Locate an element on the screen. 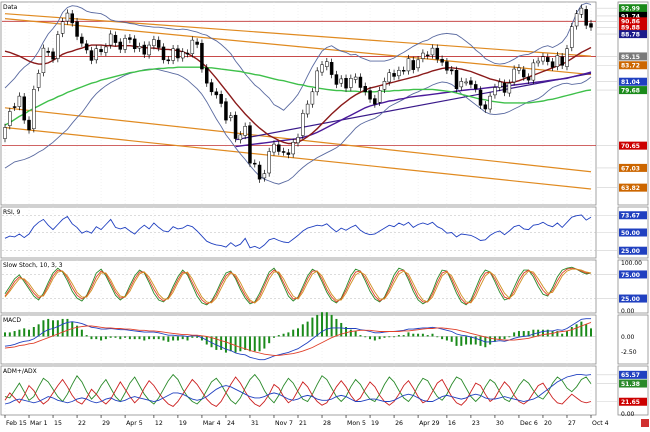 The width and height of the screenshot is (650, 432). rsi-axis-label: 73.67 is located at coordinates (621, 215).